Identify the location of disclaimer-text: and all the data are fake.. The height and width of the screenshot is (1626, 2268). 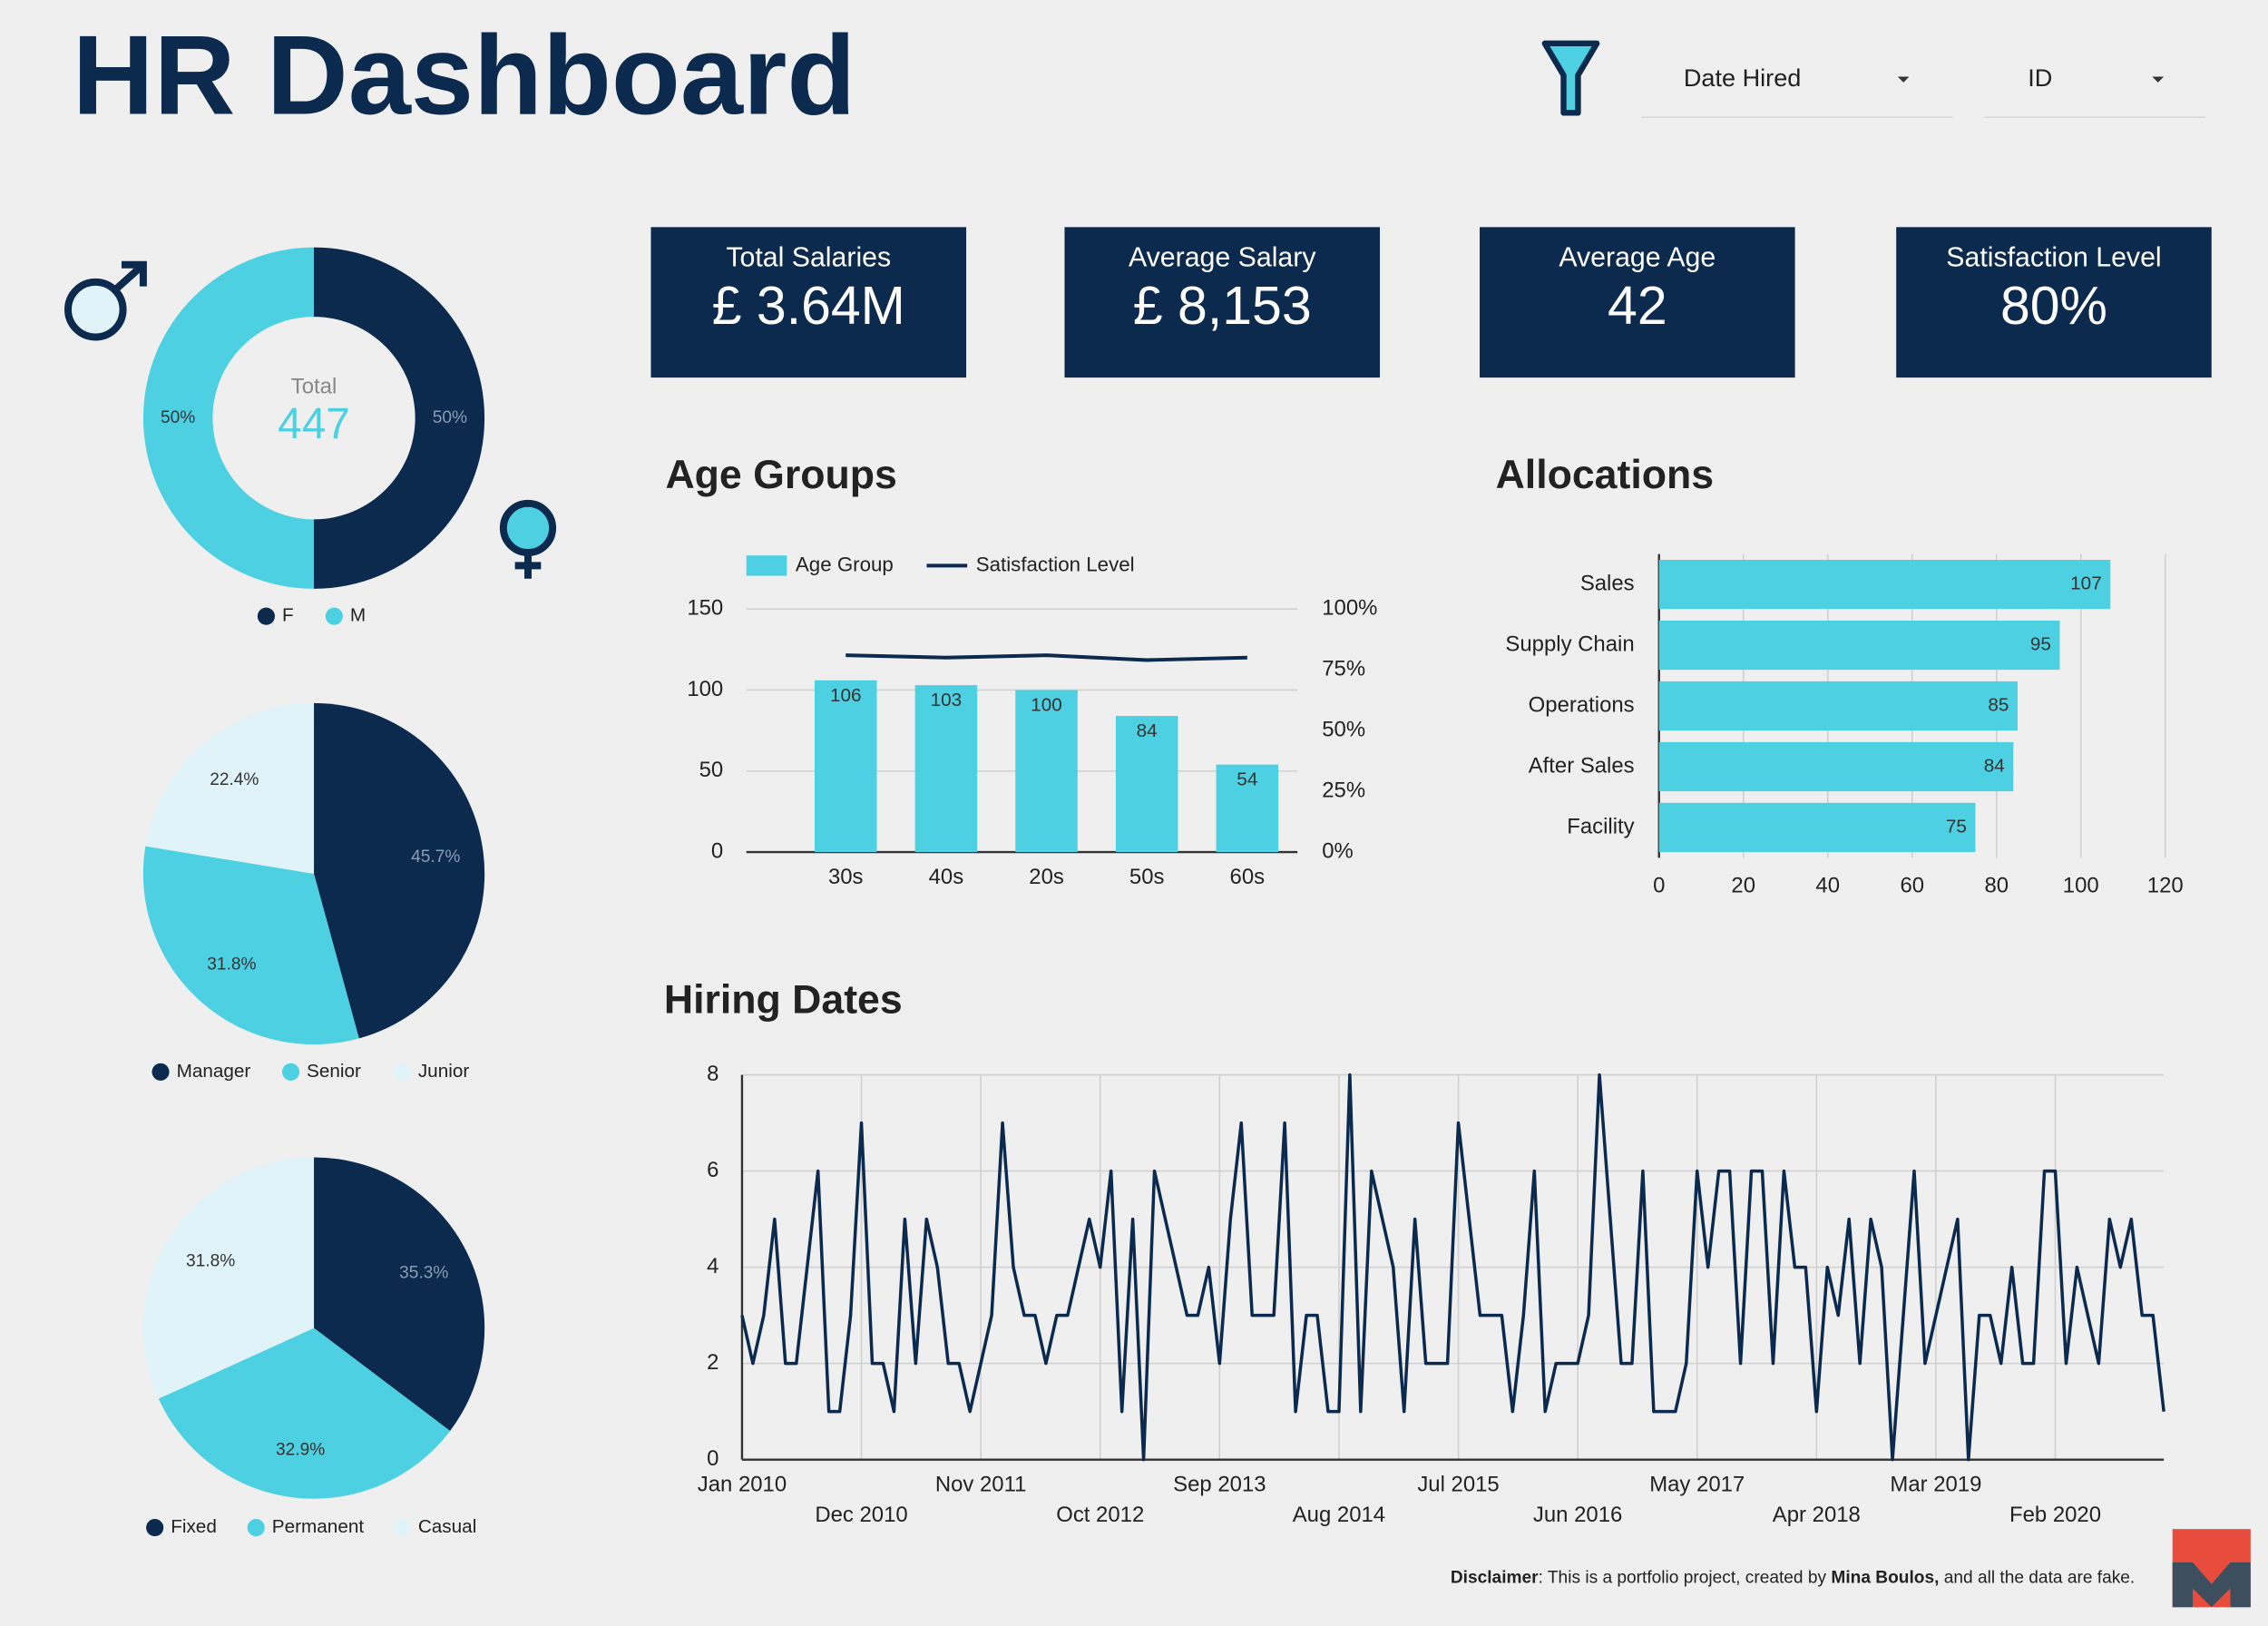
(2037, 1577).